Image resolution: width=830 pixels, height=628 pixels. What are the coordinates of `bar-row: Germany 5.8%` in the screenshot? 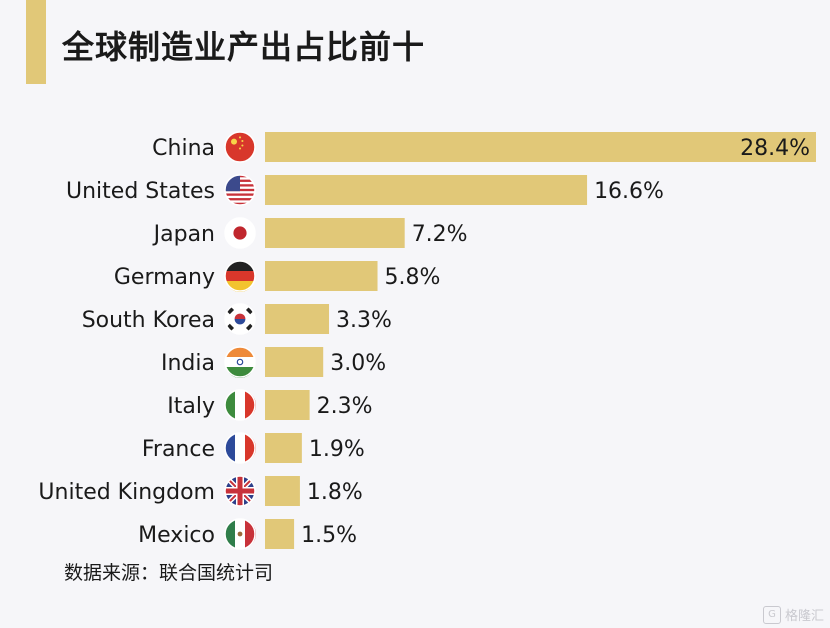 It's located at (277, 276).